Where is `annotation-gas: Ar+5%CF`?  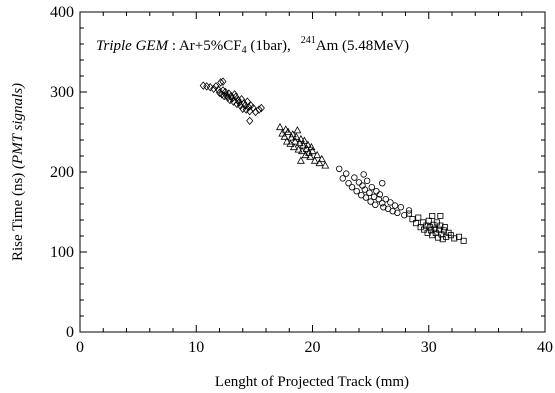 annotation-gas: Ar+5%CF is located at coordinates (210, 46).